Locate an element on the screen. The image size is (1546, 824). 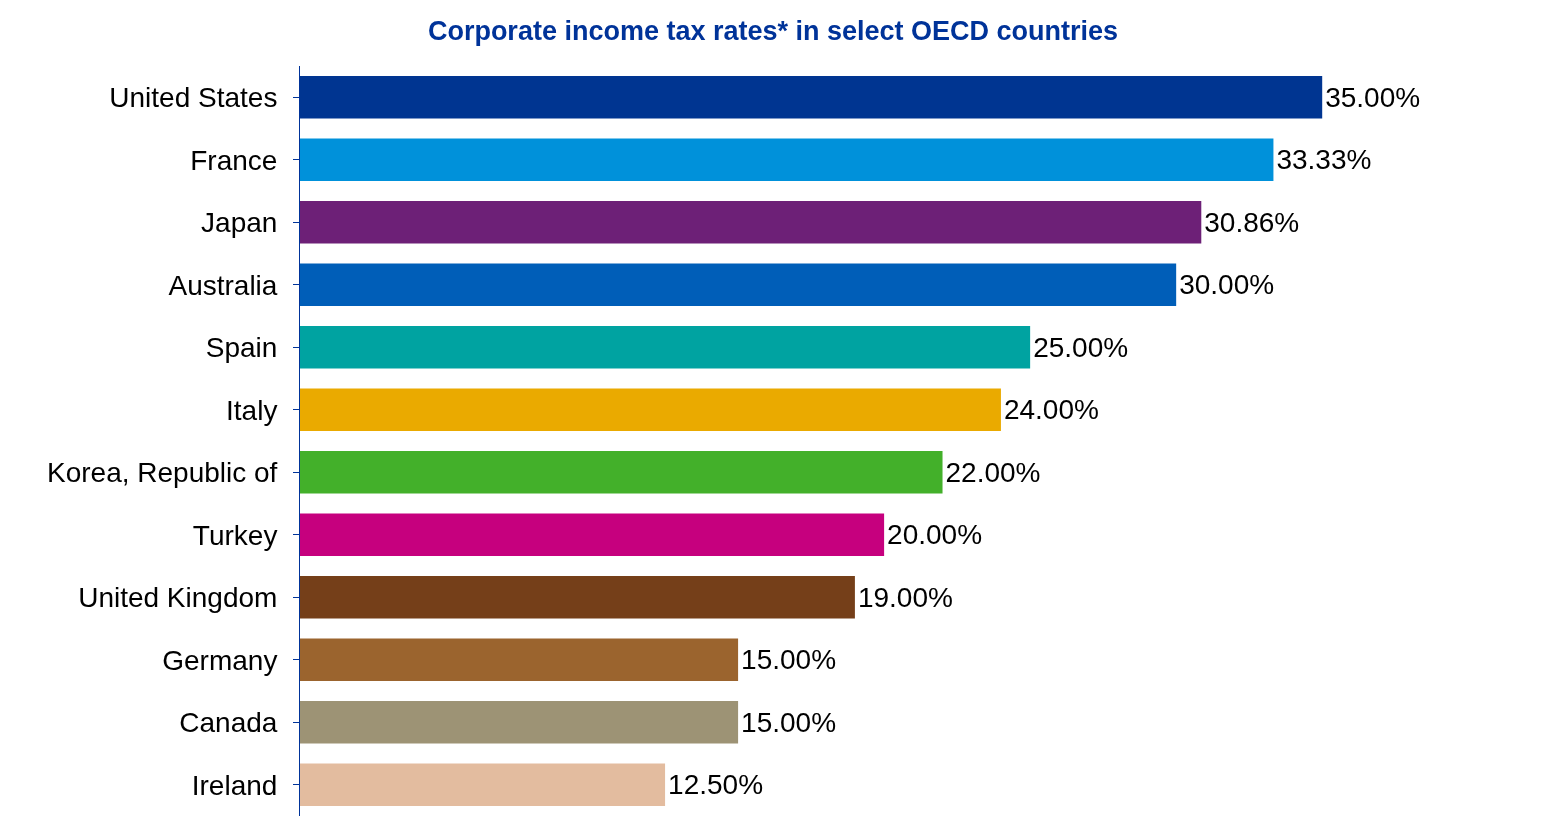
data-label: 30.00% is located at coordinates (1227, 285).